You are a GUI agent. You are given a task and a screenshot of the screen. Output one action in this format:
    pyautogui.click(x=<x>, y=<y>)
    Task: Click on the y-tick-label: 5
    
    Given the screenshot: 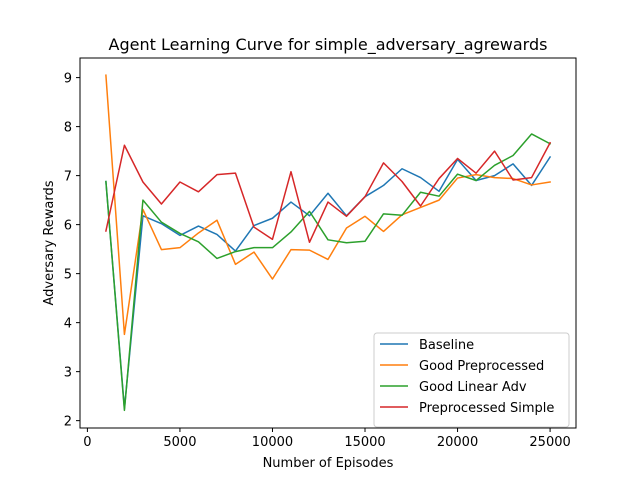 What is the action you would take?
    pyautogui.click(x=68, y=275)
    